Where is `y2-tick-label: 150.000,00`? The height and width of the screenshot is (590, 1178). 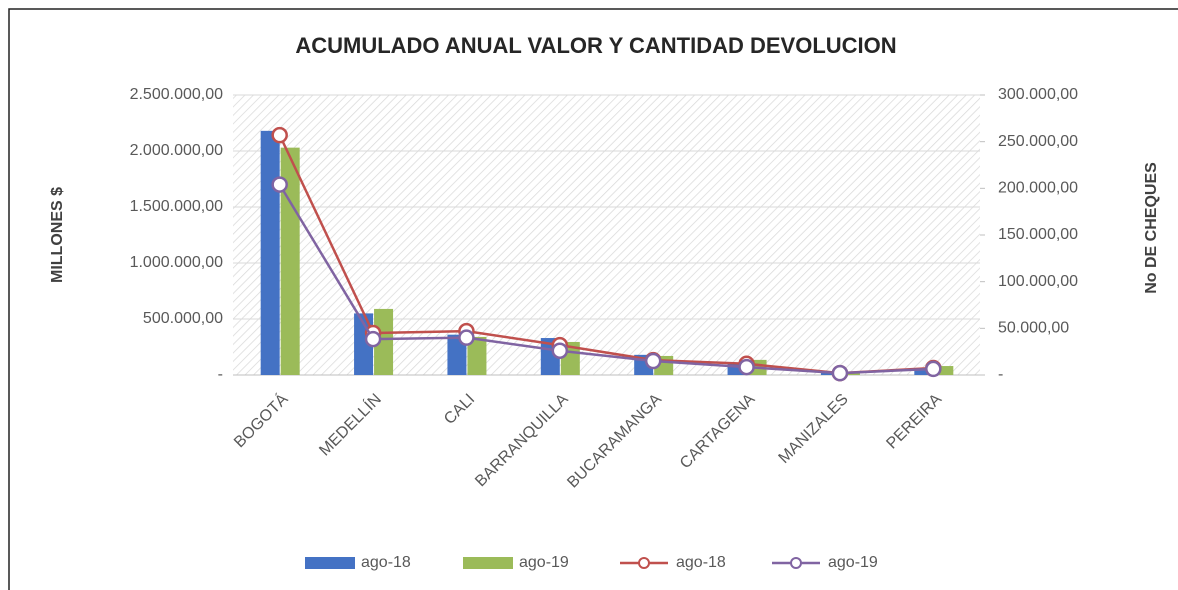 y2-tick-label: 150.000,00 is located at coordinates (1038, 234).